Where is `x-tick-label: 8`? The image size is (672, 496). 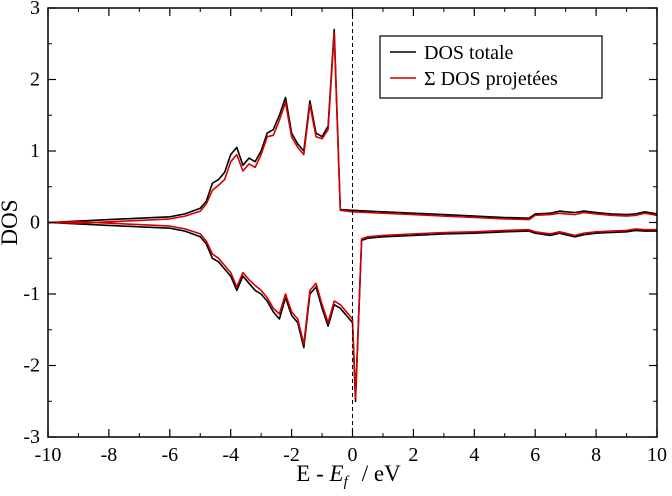
x-tick-label: 8 is located at coordinates (596, 455).